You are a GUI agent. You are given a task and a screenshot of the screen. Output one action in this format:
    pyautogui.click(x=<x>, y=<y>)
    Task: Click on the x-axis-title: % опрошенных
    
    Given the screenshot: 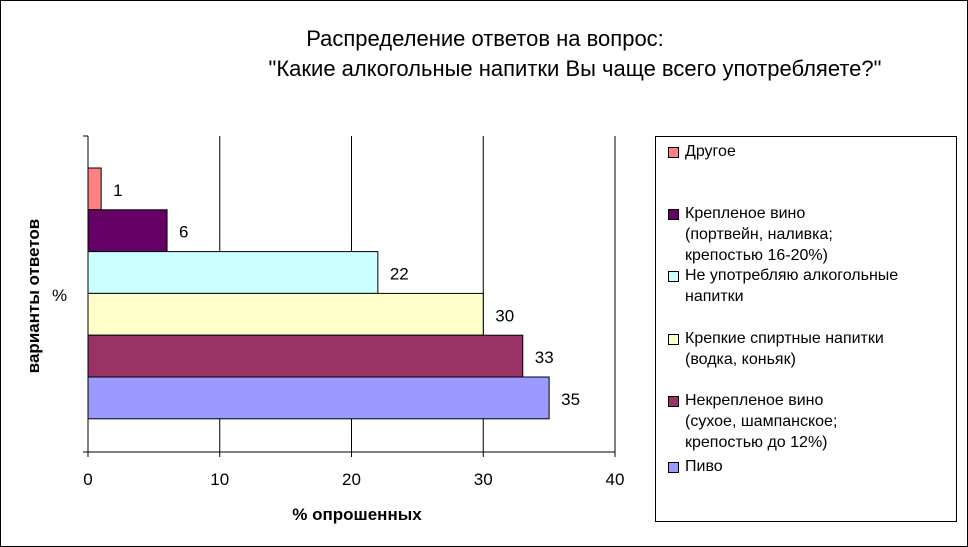 What is the action you would take?
    pyautogui.click(x=357, y=514)
    